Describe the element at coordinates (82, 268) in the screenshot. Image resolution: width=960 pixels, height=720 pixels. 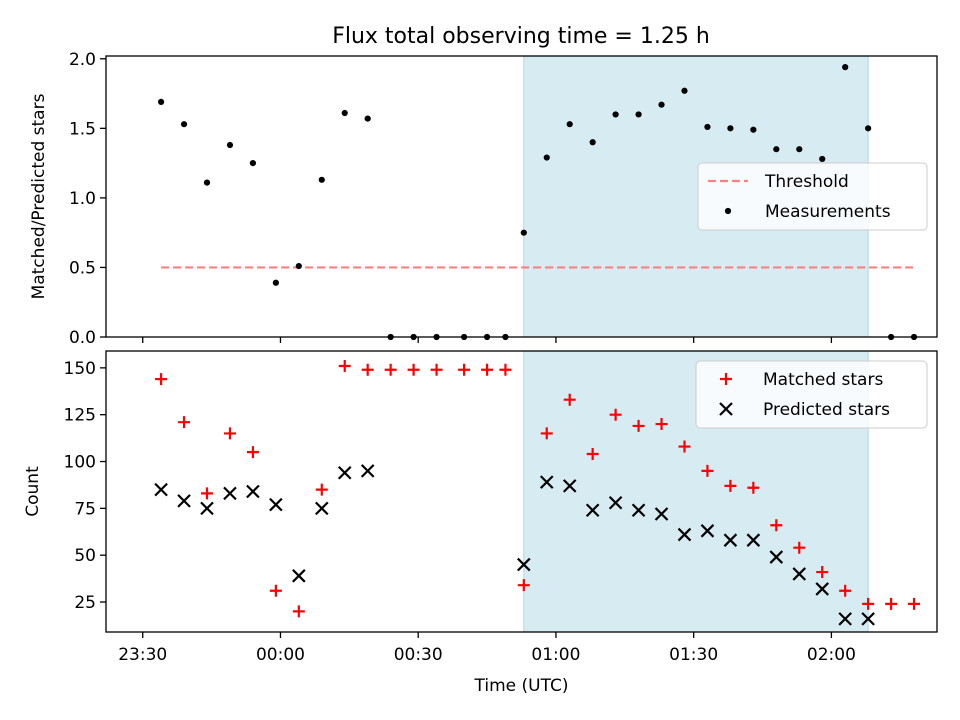
I see `y-tick-label: 0.5` at that location.